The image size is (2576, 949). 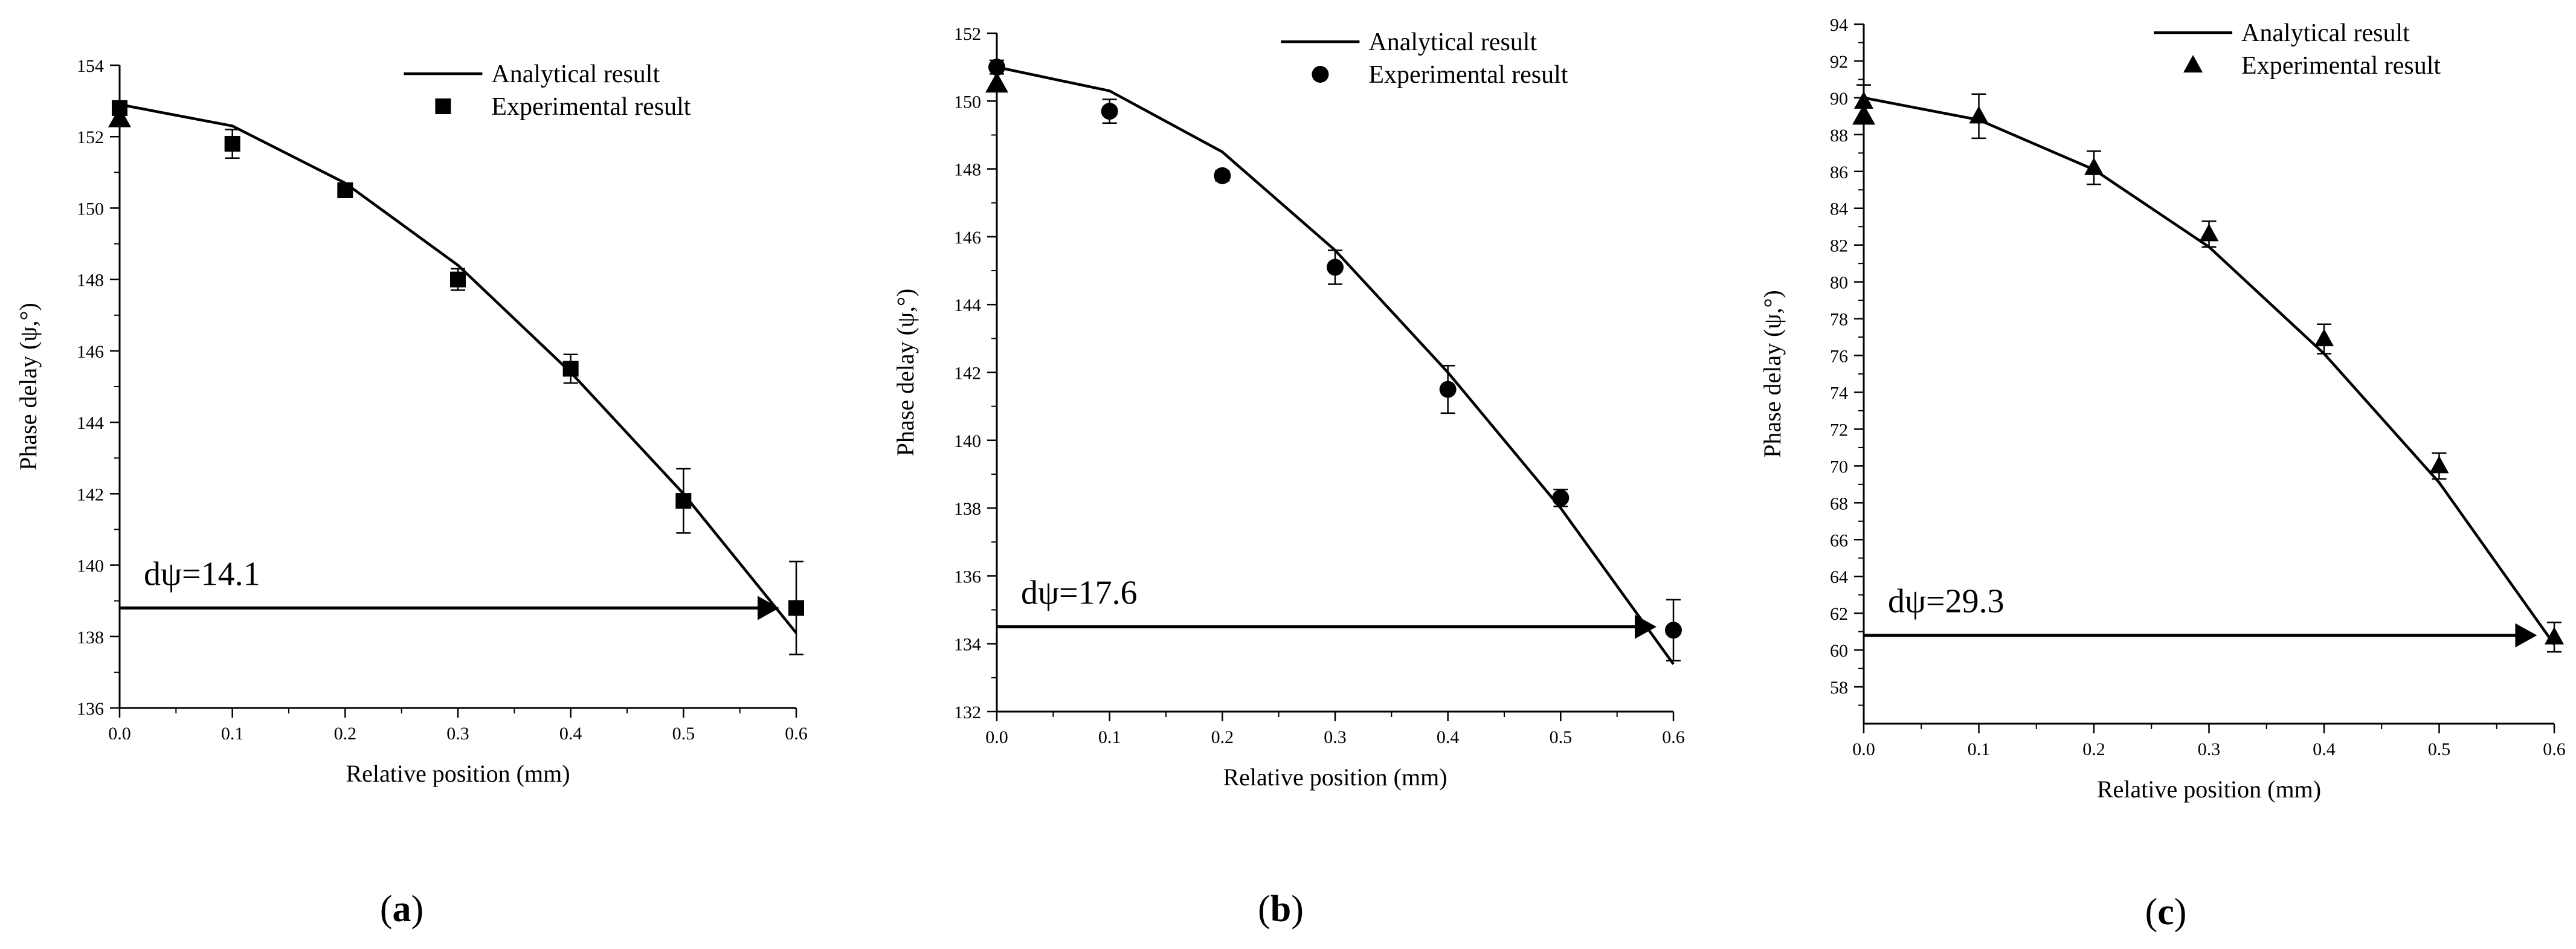 What do you see at coordinates (1839, 430) in the screenshot?
I see `y-tick-label: 72` at bounding box center [1839, 430].